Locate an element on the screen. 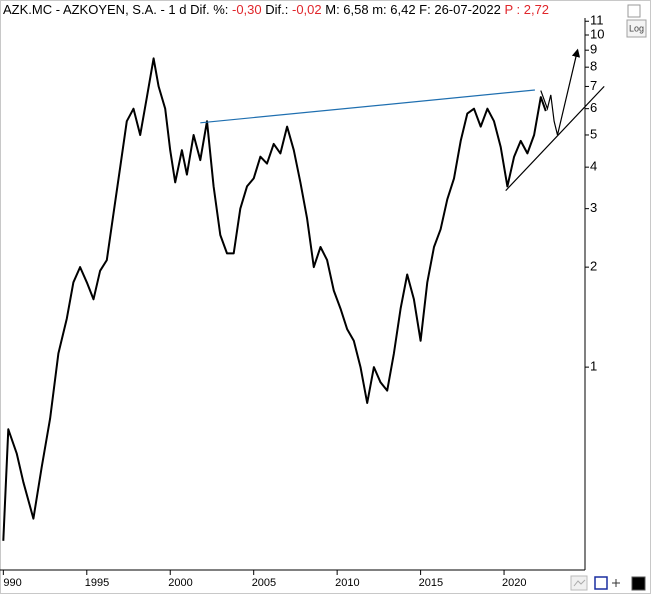  x-tick-label: 2000 is located at coordinates (180, 583).